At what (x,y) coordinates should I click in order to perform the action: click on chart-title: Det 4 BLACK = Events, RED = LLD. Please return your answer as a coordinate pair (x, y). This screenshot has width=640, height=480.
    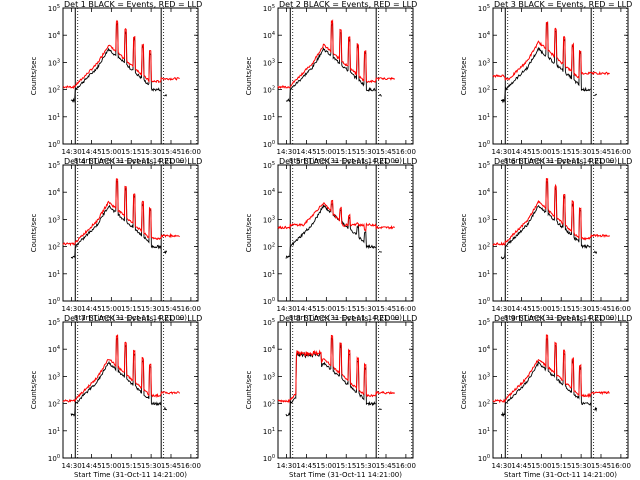
    Looking at the image, I should click on (133, 161).